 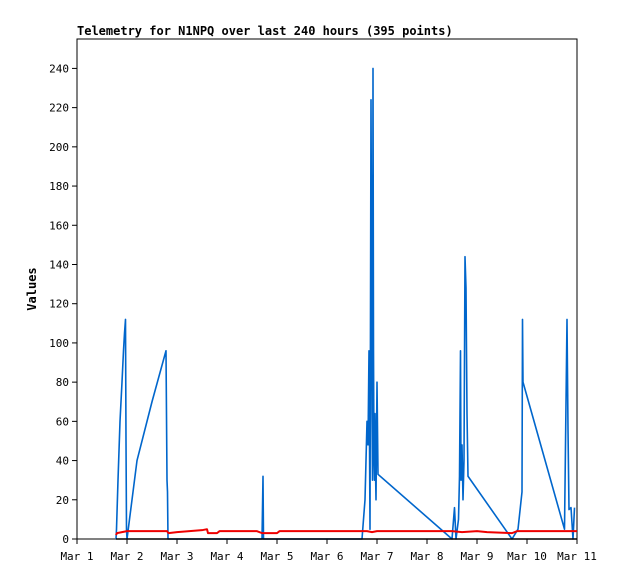 I want to click on x-tick-label: Mar 7, so click(x=376, y=556).